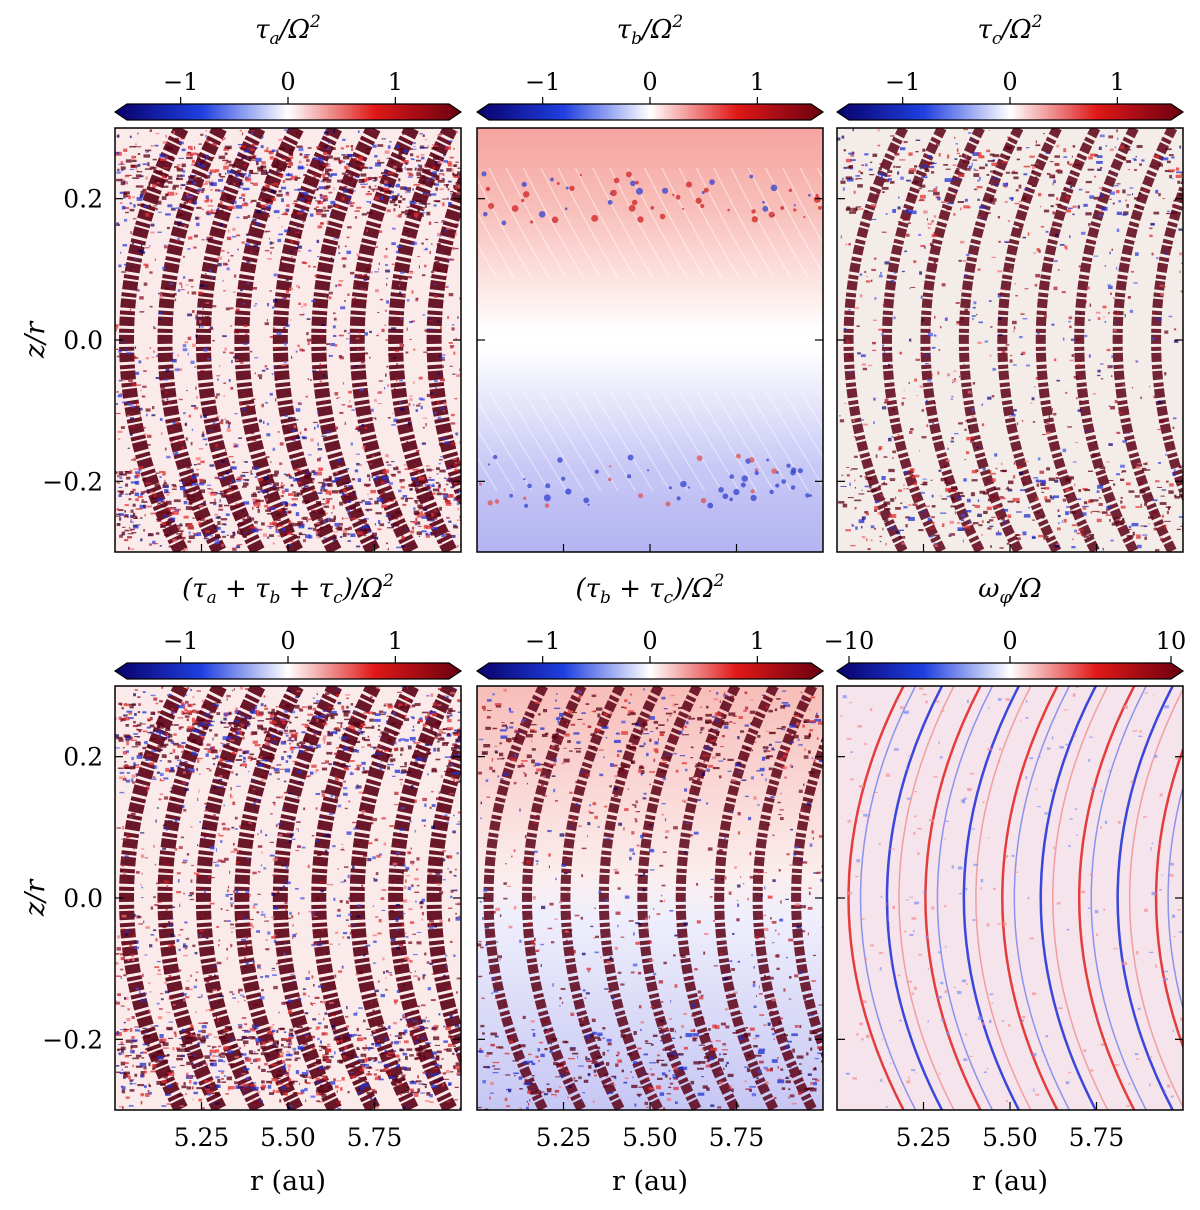 The width and height of the screenshot is (1200, 1210). I want to click on streak, so click(811, 410).